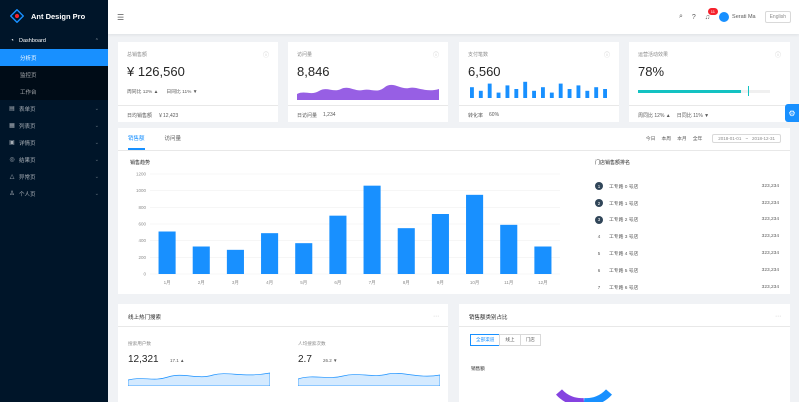 Image resolution: width=799 pixels, height=402 pixels. What do you see at coordinates (54, 108) in the screenshot?
I see `sidebar-item-form: ▤ 表单页 ⌄` at bounding box center [54, 108].